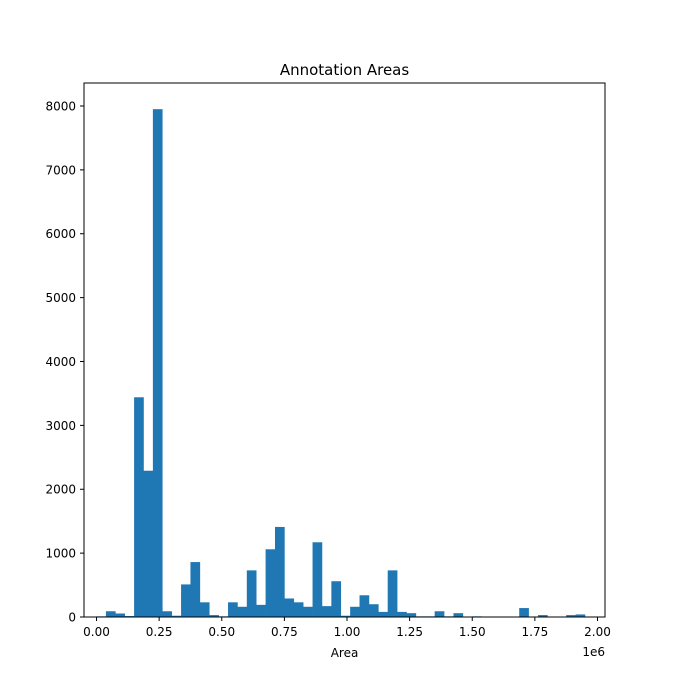 The width and height of the screenshot is (673, 693). I want to click on y-tick-label: 3000, so click(60, 426).